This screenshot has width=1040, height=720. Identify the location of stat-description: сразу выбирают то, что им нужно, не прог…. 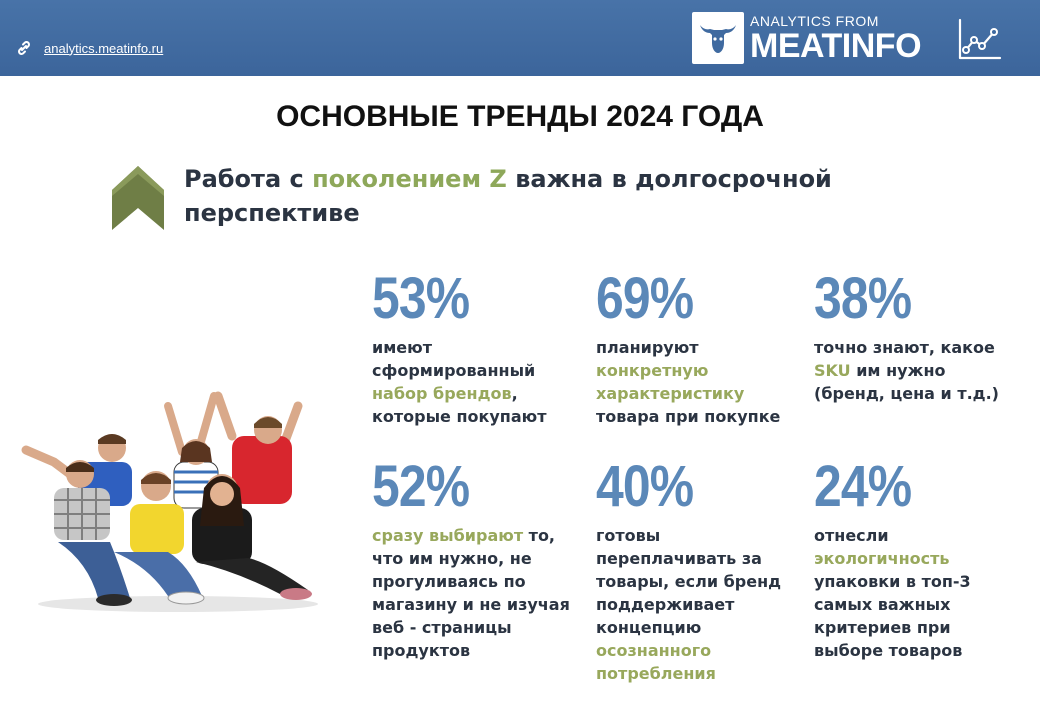
(472, 593).